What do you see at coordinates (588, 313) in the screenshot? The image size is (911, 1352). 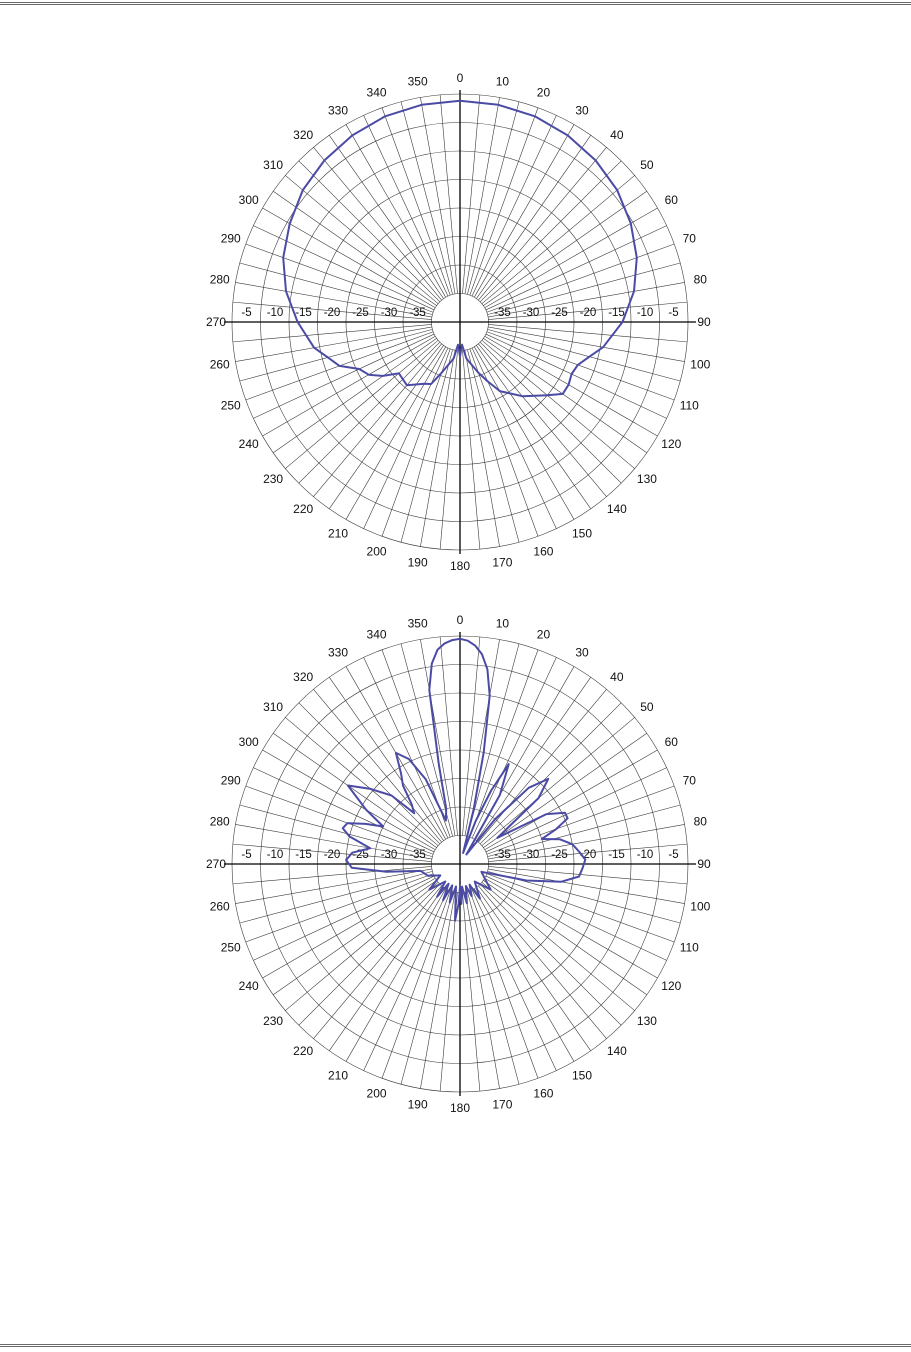 I see `db-tick-label: -20` at bounding box center [588, 313].